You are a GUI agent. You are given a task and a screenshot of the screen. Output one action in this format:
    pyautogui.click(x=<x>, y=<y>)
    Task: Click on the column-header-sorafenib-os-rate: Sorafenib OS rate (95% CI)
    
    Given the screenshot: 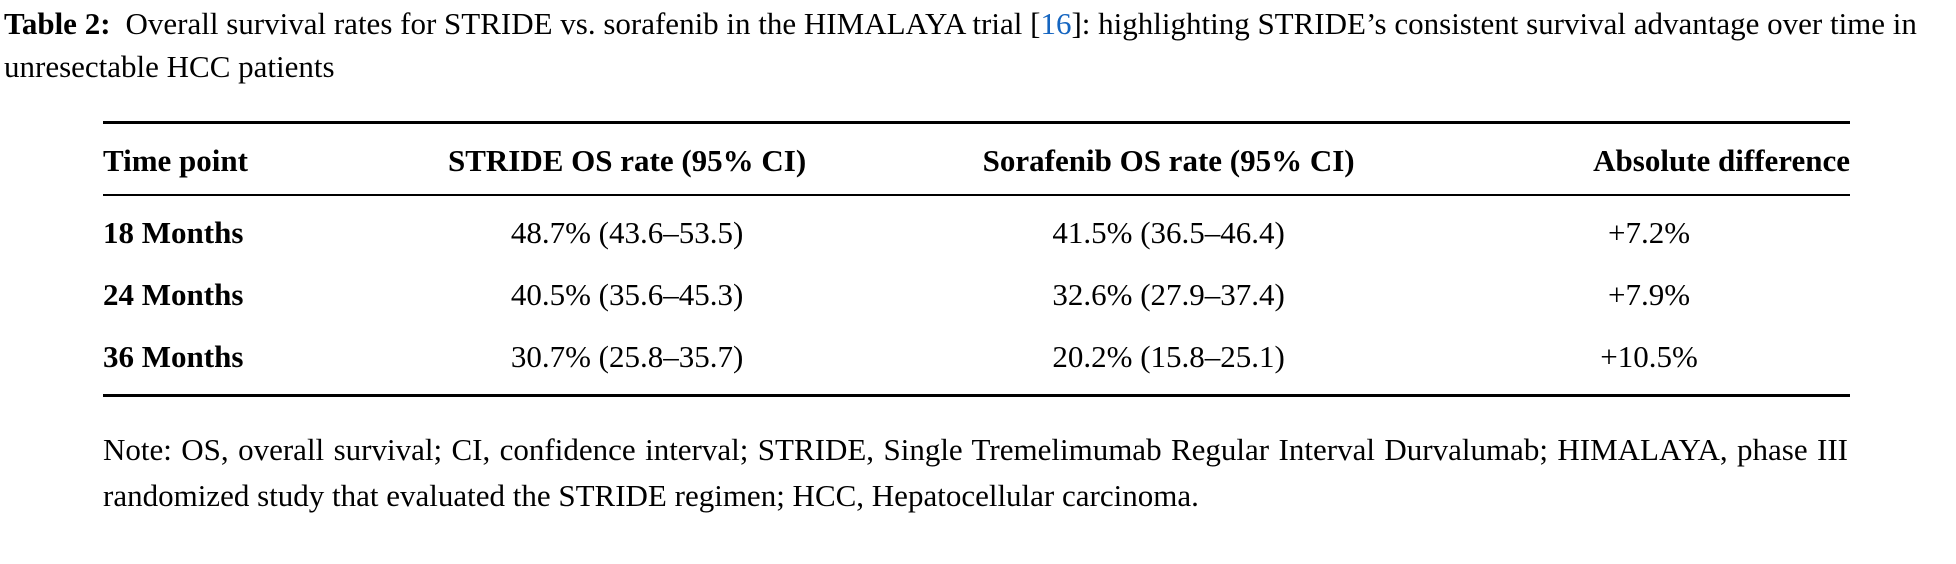 What is the action you would take?
    pyautogui.click(x=1168, y=160)
    